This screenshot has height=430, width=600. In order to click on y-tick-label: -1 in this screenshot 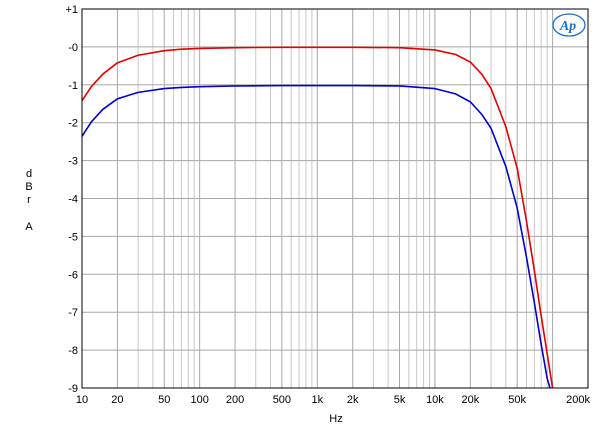, I will do `click(73, 86)`.